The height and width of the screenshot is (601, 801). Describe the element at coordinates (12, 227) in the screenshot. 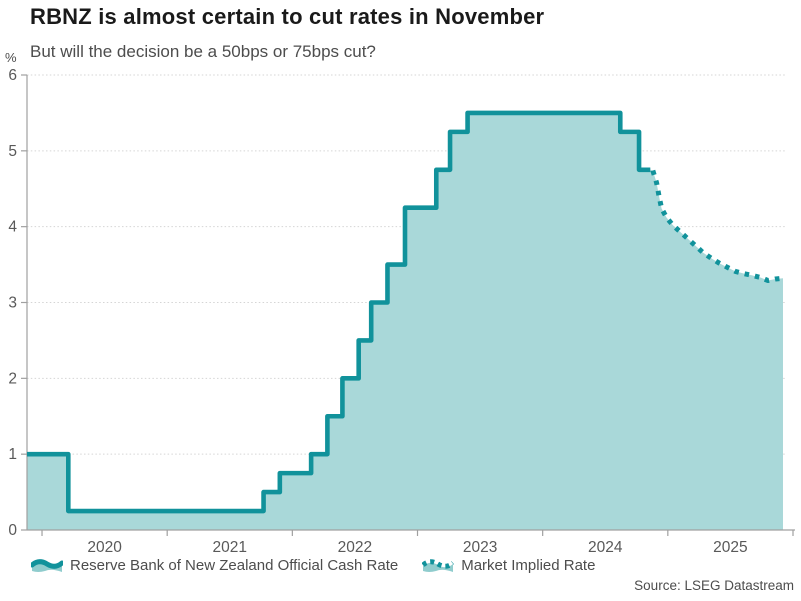

I see `y-tick-label-4: 4` at that location.